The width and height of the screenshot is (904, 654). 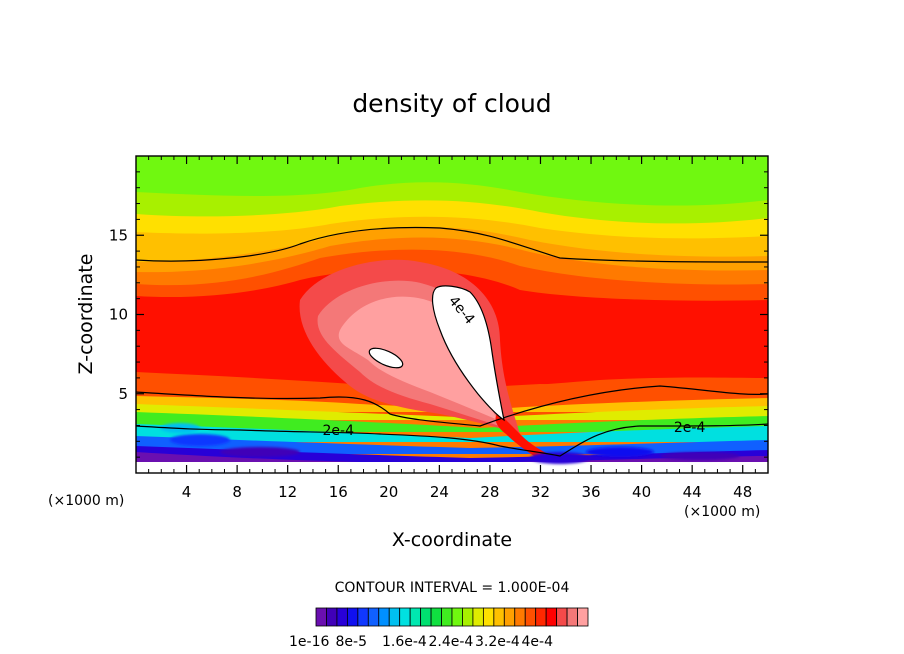 I want to click on contour-small-blob, so click(x=386, y=358).